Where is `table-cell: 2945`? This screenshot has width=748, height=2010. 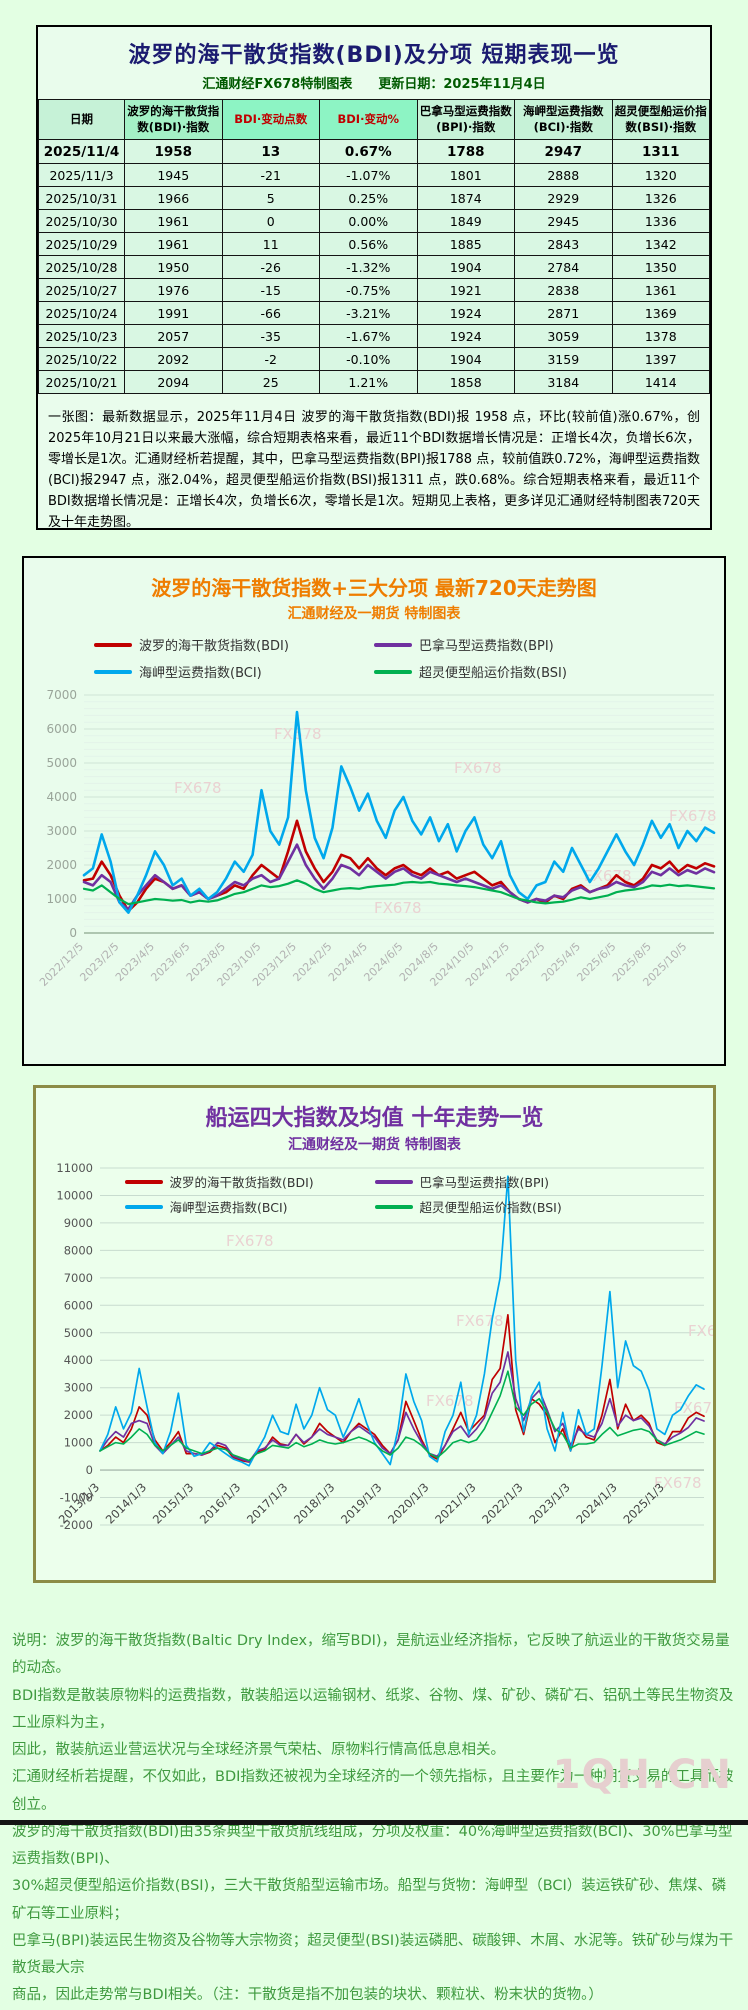
table-cell: 2945 is located at coordinates (563, 221).